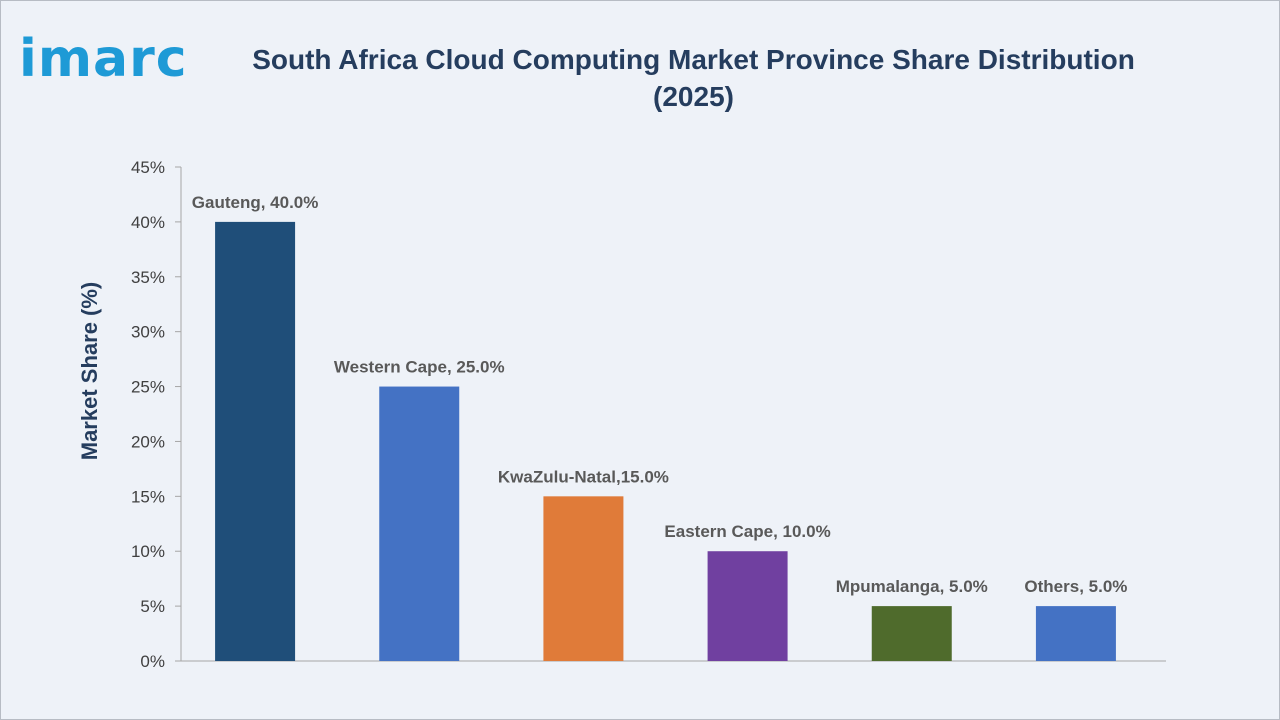 This screenshot has height=720, width=1280. What do you see at coordinates (148, 387) in the screenshot?
I see `y-tick-label: 25%` at bounding box center [148, 387].